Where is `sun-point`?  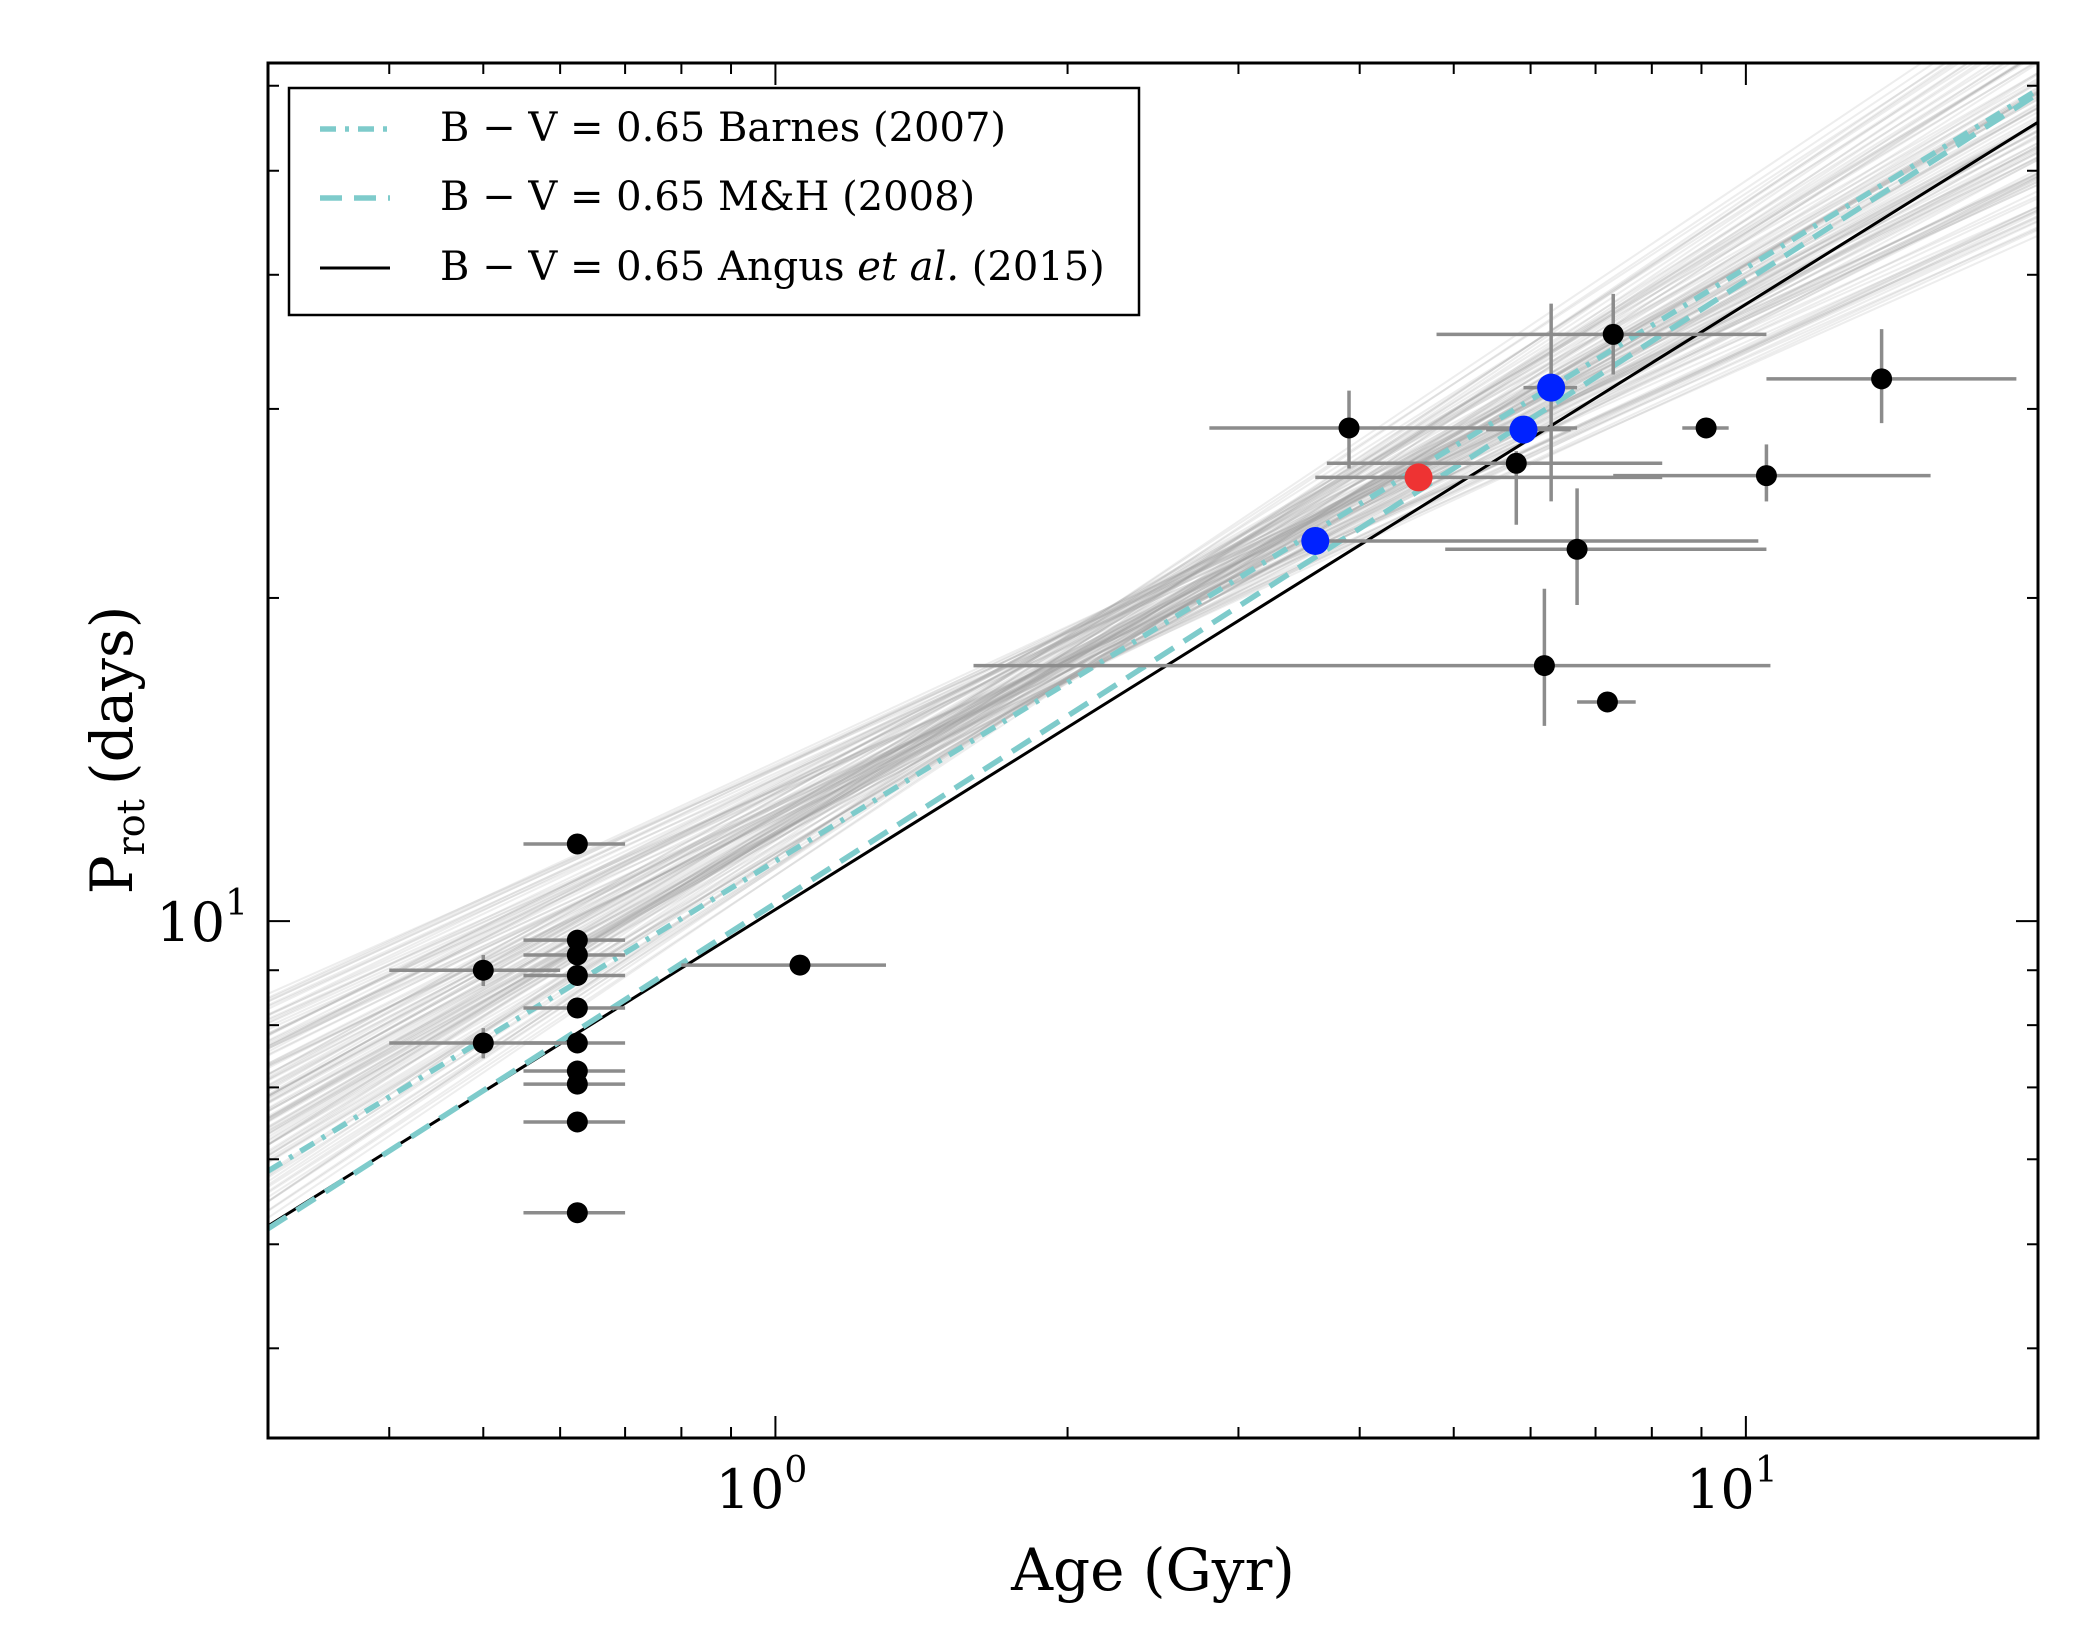
sun-point is located at coordinates (1418, 477).